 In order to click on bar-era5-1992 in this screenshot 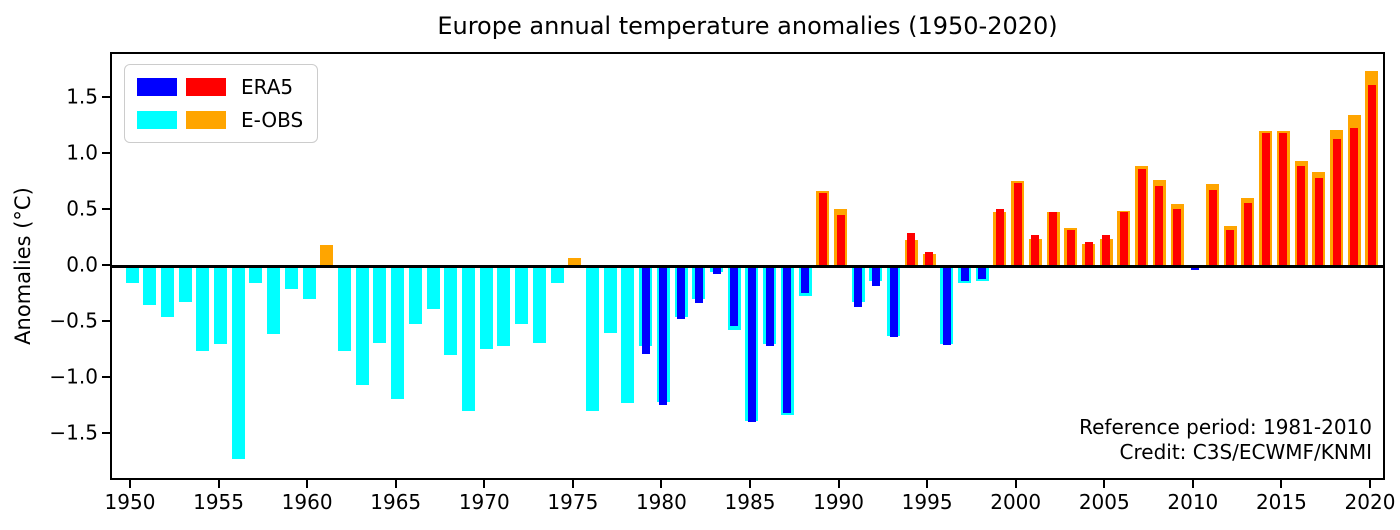, I will do `click(875, 276)`.